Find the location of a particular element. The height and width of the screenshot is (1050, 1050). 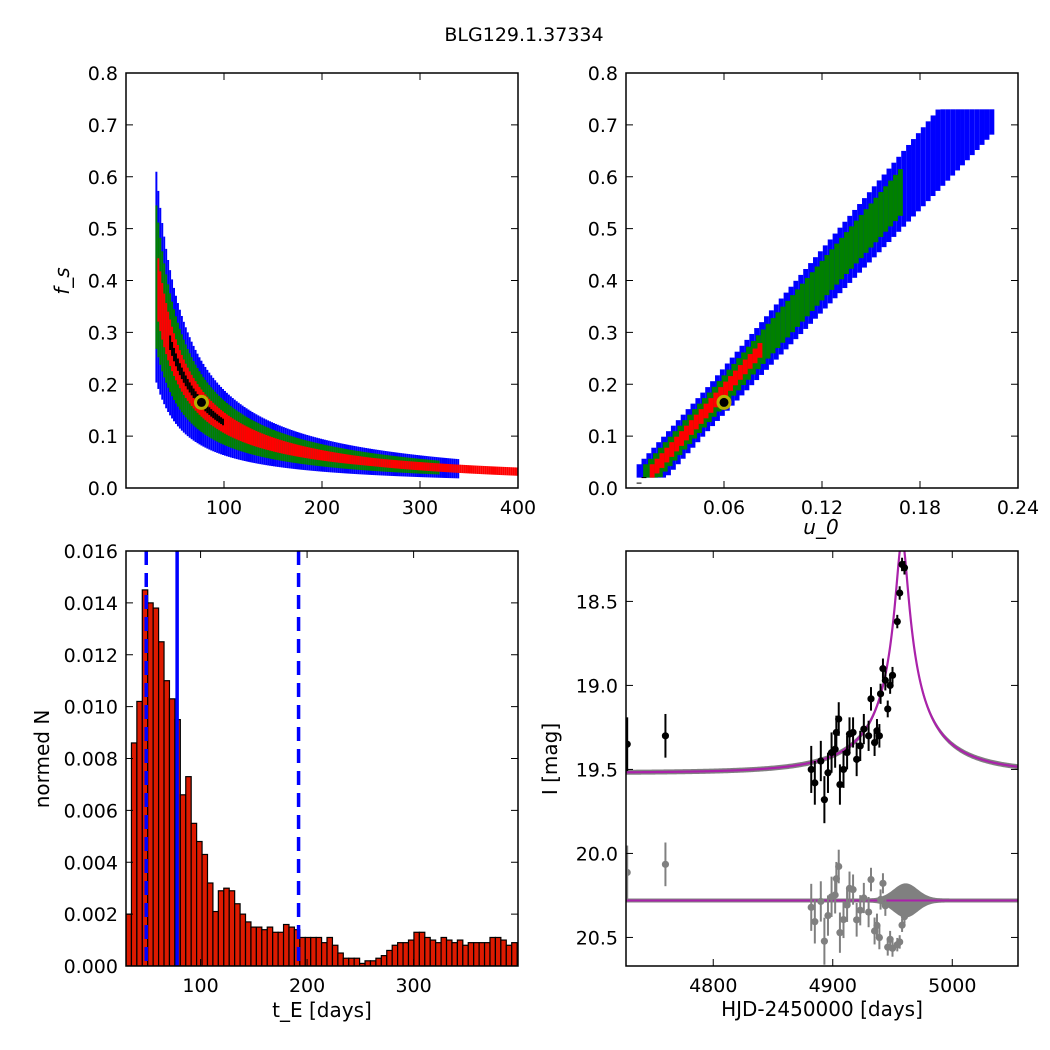

y-tick-label: 0.0 is located at coordinates (103, 489).